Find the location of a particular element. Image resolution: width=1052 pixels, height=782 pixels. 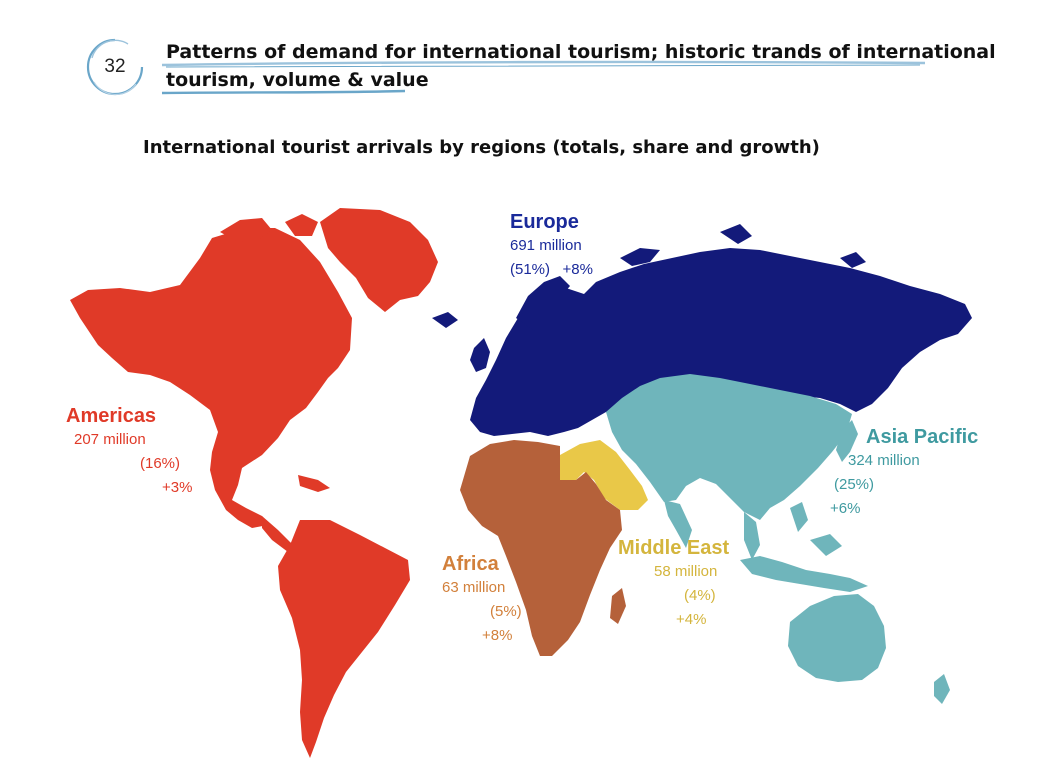

europe-share: (51%) is located at coordinates (530, 269).